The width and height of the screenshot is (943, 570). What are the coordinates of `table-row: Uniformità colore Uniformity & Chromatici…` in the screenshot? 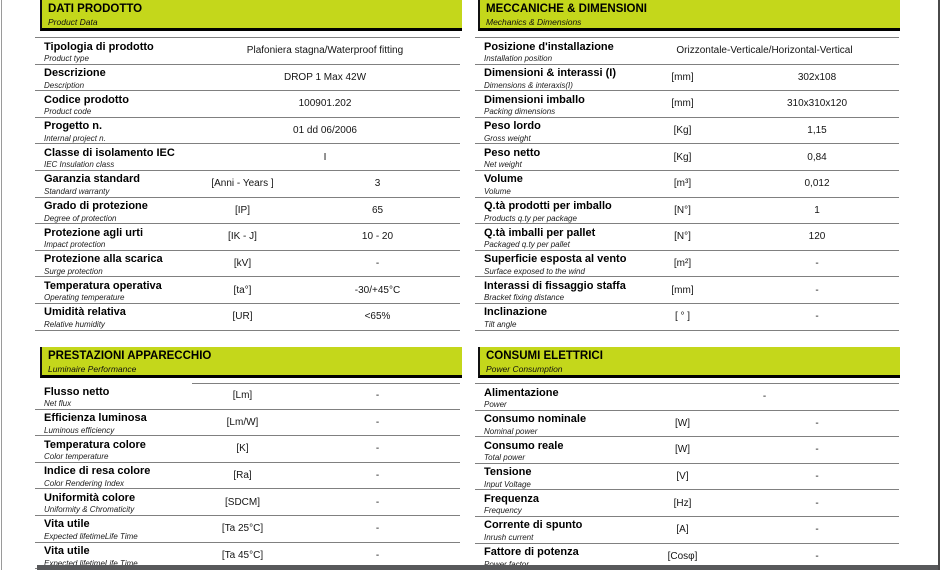 It's located at (247, 502).